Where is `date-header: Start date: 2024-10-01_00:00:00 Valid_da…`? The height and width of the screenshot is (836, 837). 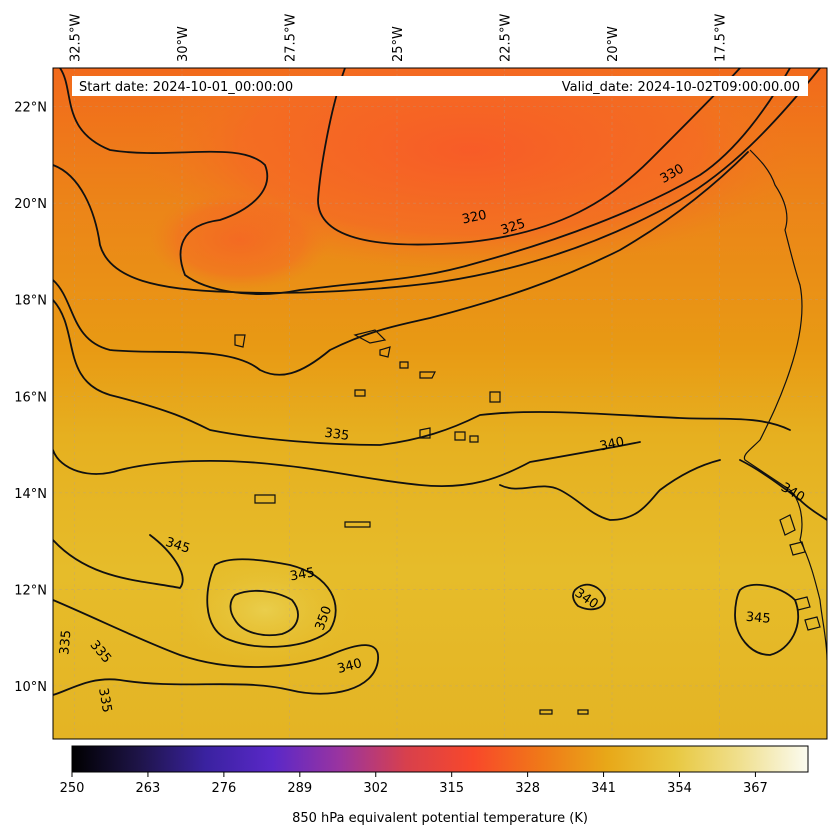 date-header: Start date: 2024-10-01_00:00:00 Valid_da… is located at coordinates (440, 86).